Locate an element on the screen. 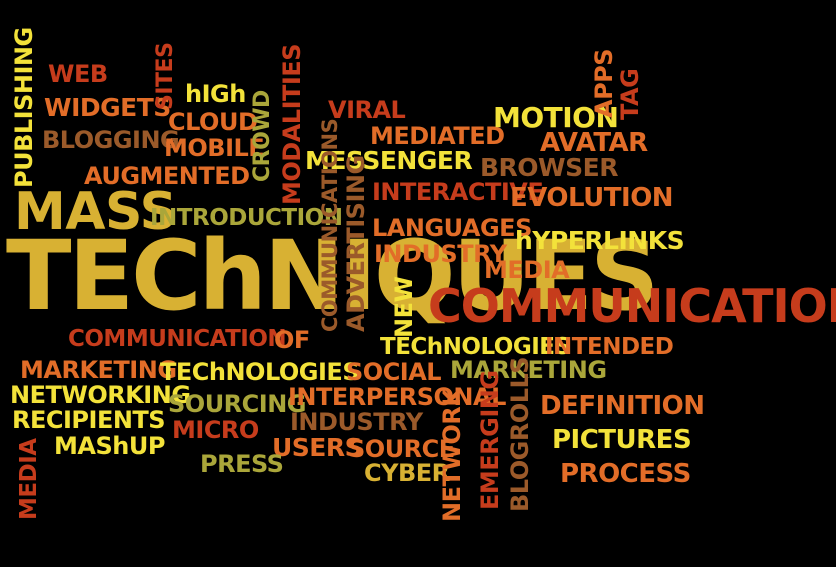  word-industry-2: INDUSTRY is located at coordinates (356, 422).